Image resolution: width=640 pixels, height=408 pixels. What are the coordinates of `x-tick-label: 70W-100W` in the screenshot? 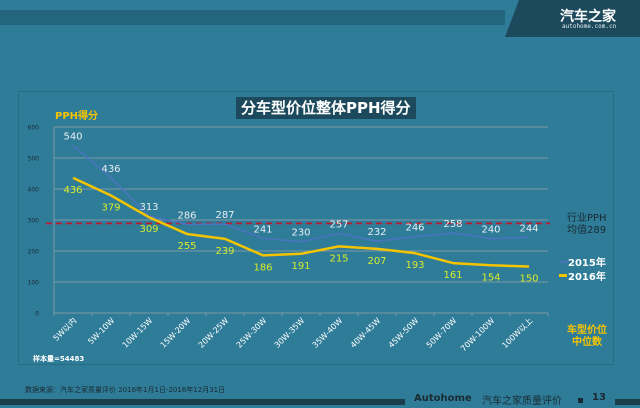 It's located at (477, 334).